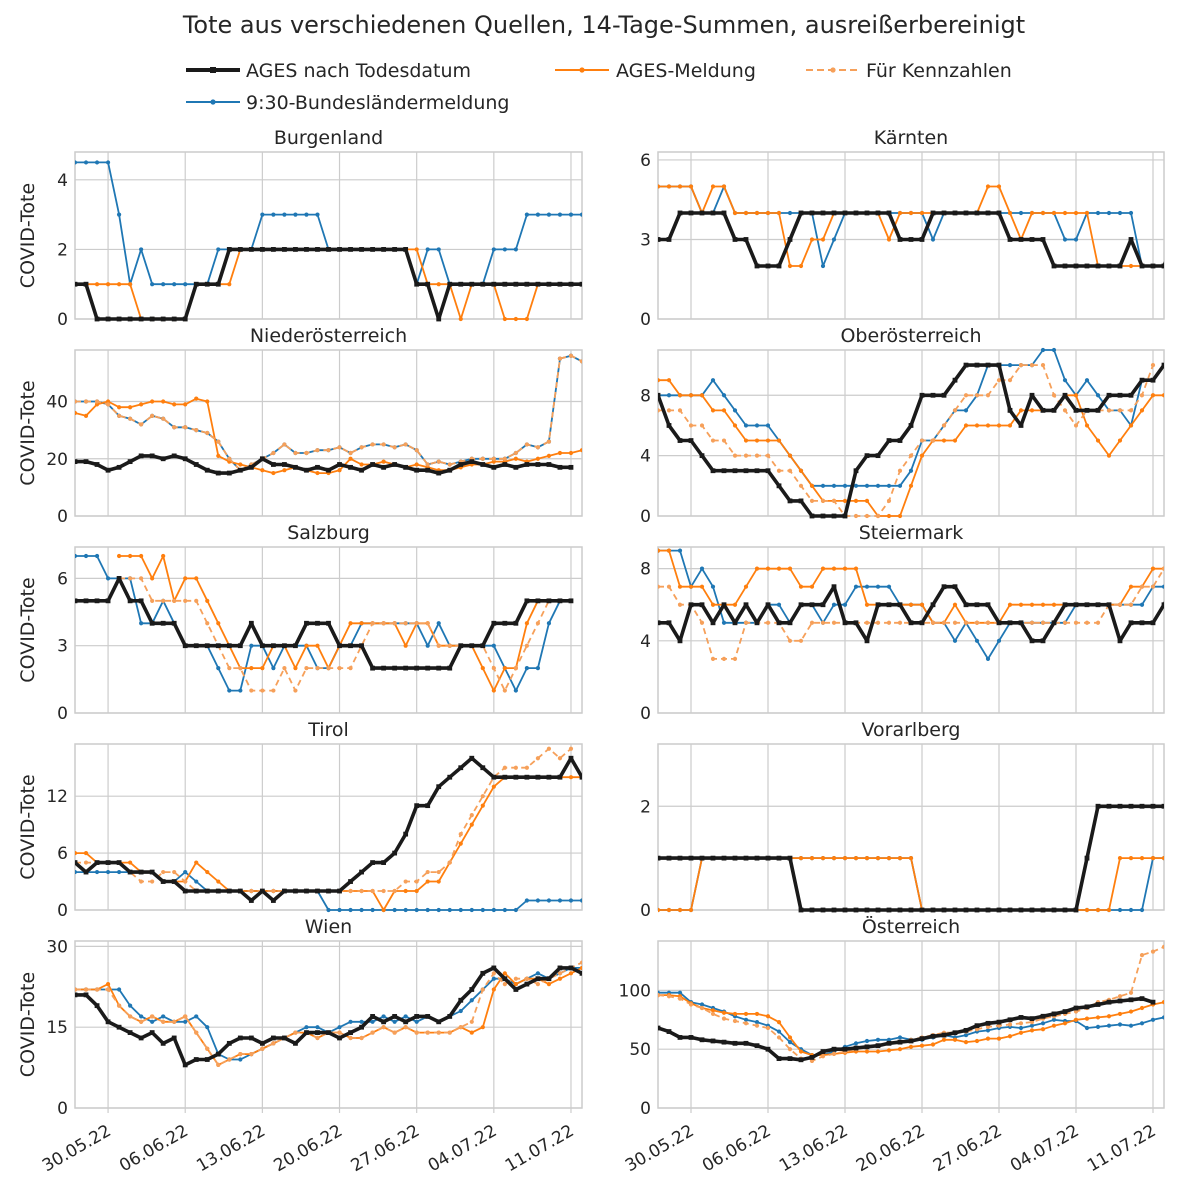  I want to click on x-tick-label: 06.06.22, so click(737, 1148).